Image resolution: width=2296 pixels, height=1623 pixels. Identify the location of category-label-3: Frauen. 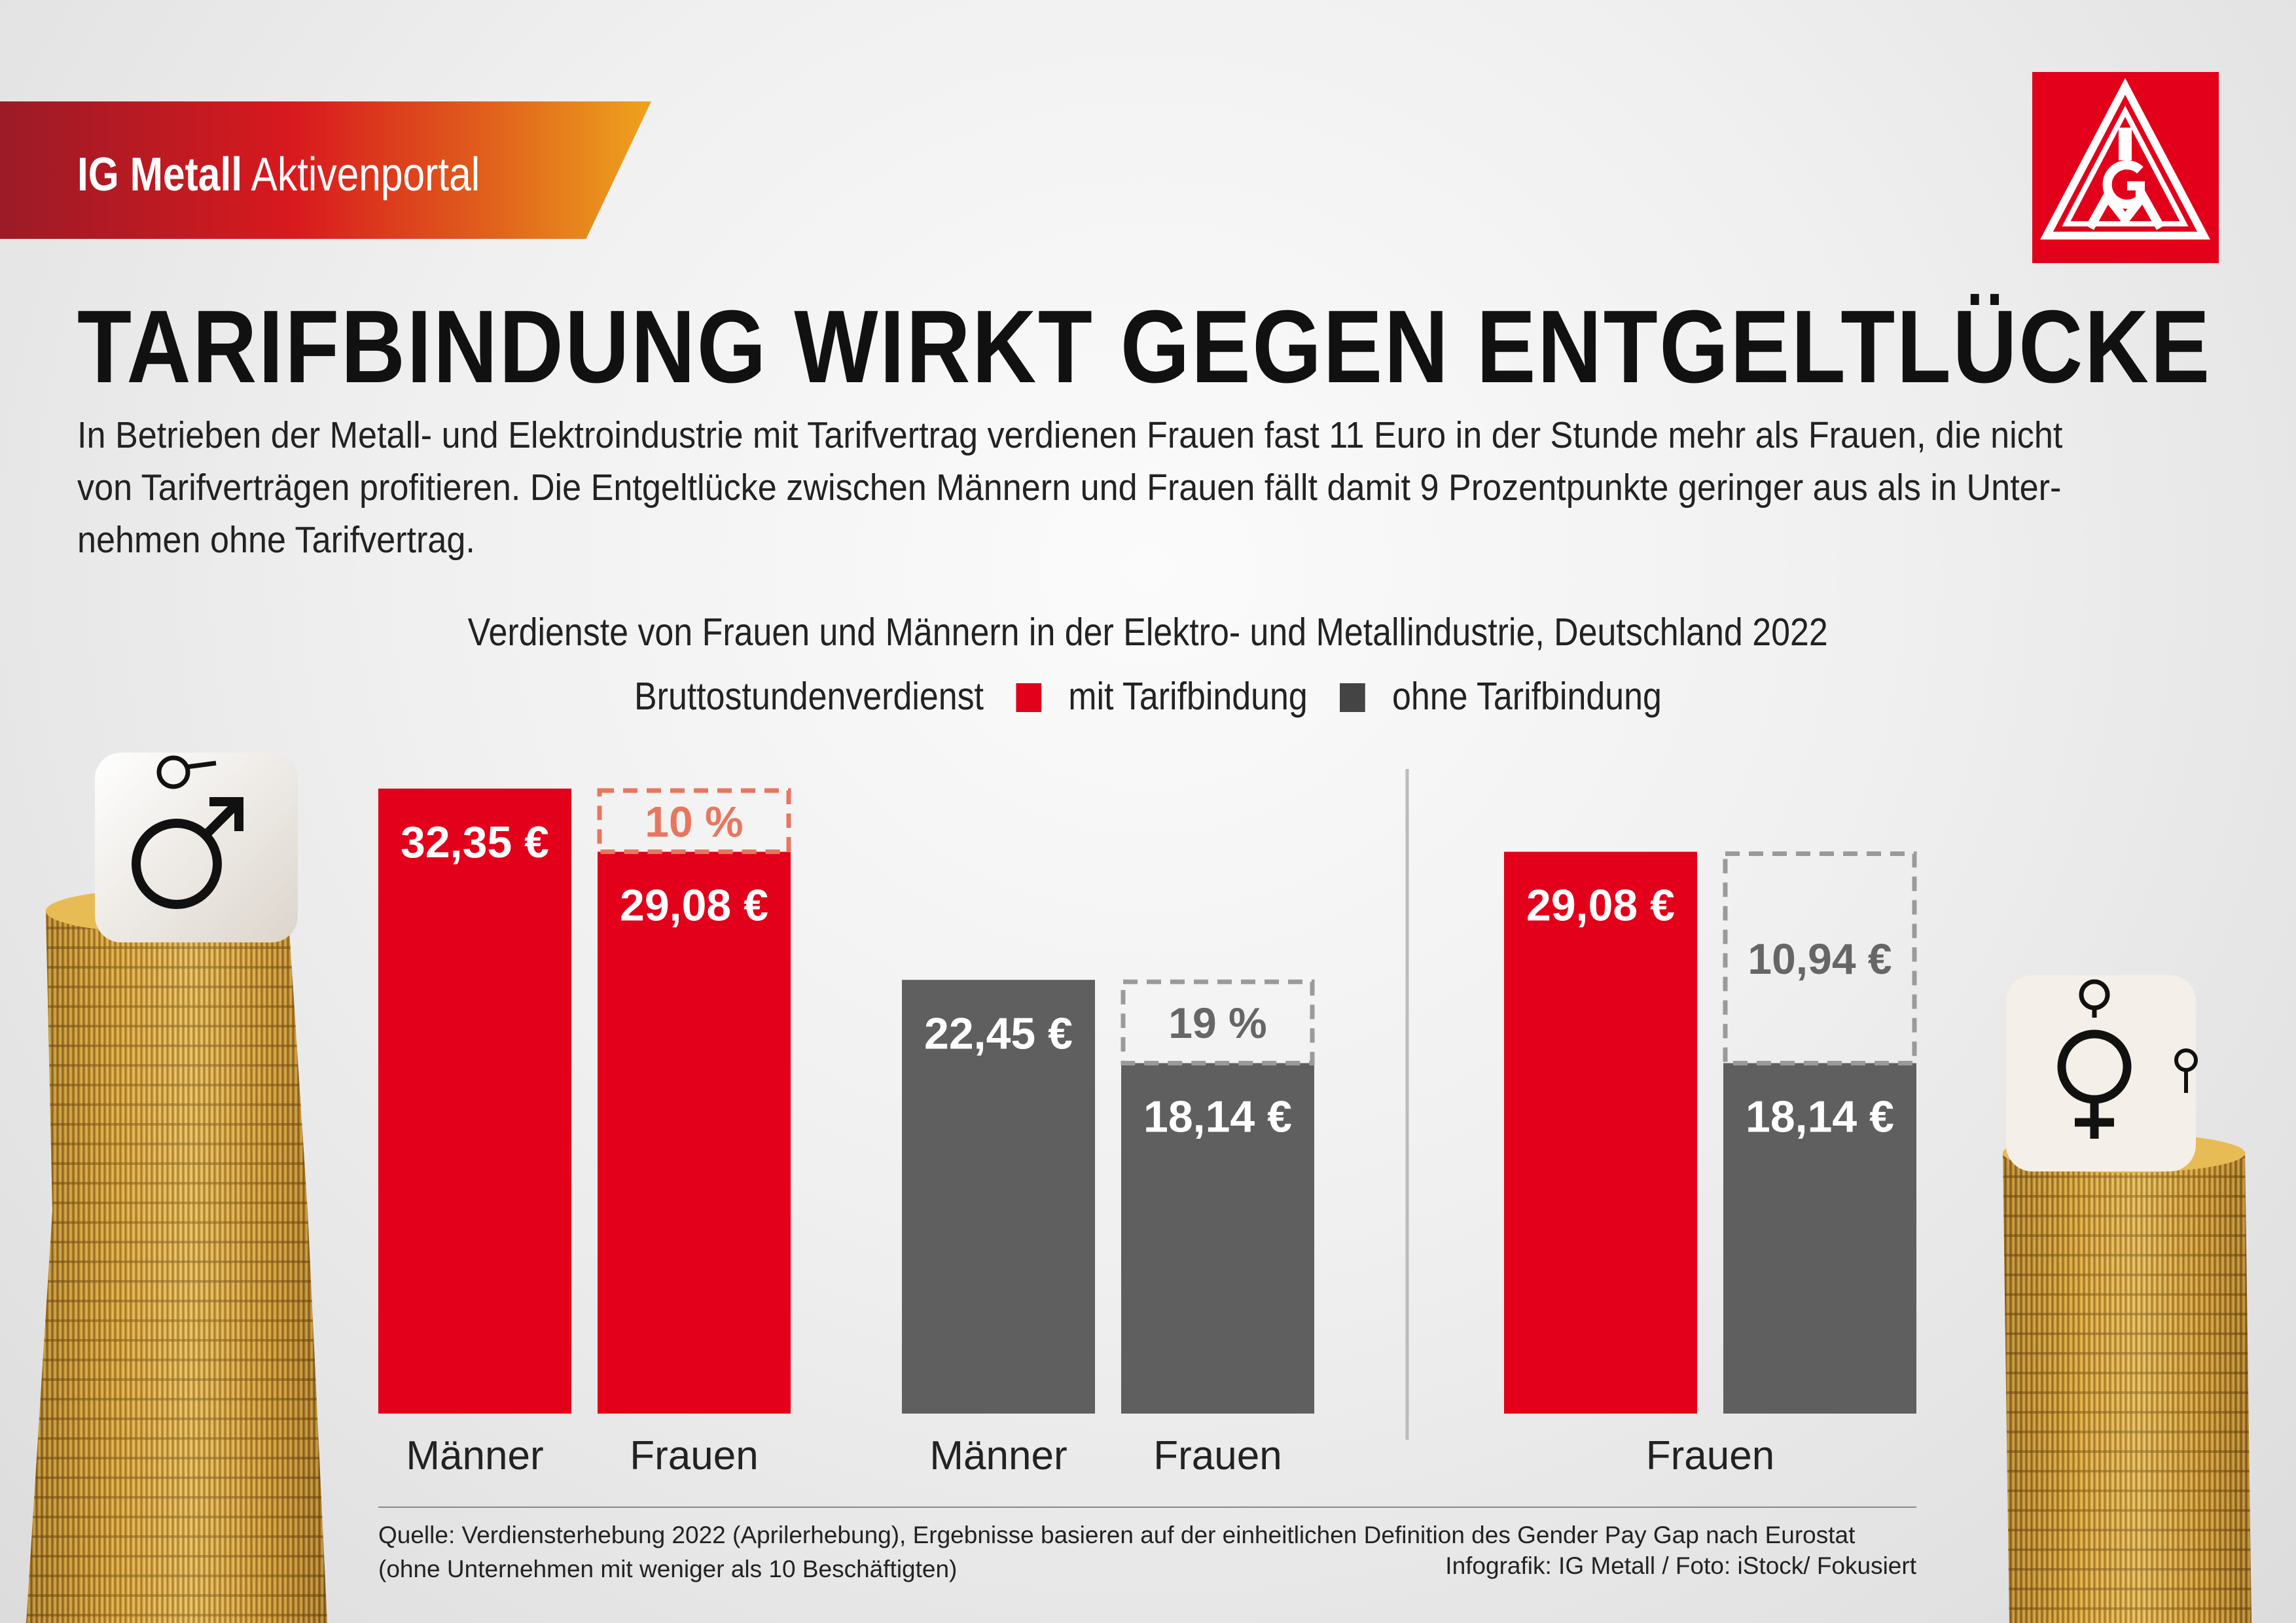
(1217, 1455).